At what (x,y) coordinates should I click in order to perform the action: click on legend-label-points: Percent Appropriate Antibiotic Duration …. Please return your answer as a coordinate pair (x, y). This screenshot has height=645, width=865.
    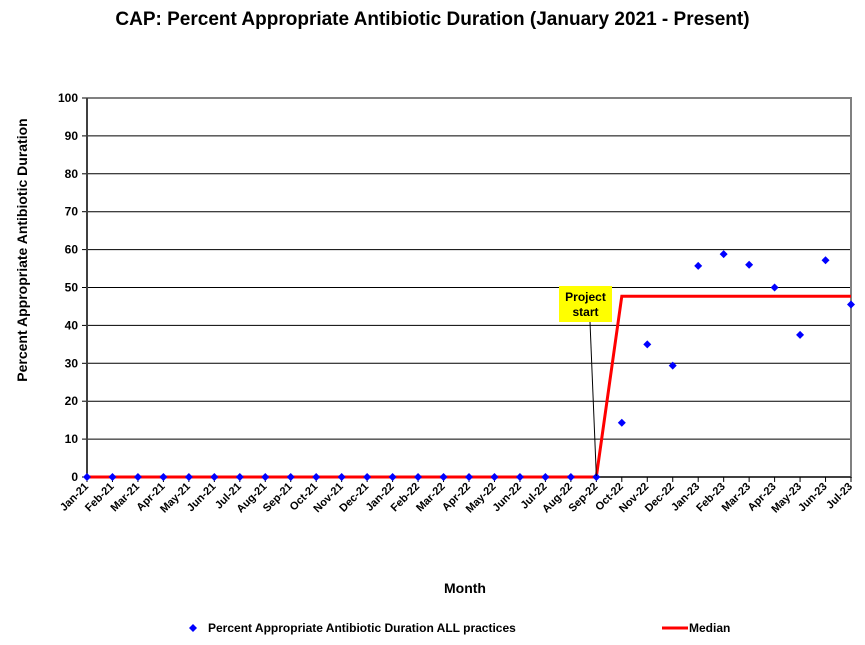
    Looking at the image, I should click on (362, 628).